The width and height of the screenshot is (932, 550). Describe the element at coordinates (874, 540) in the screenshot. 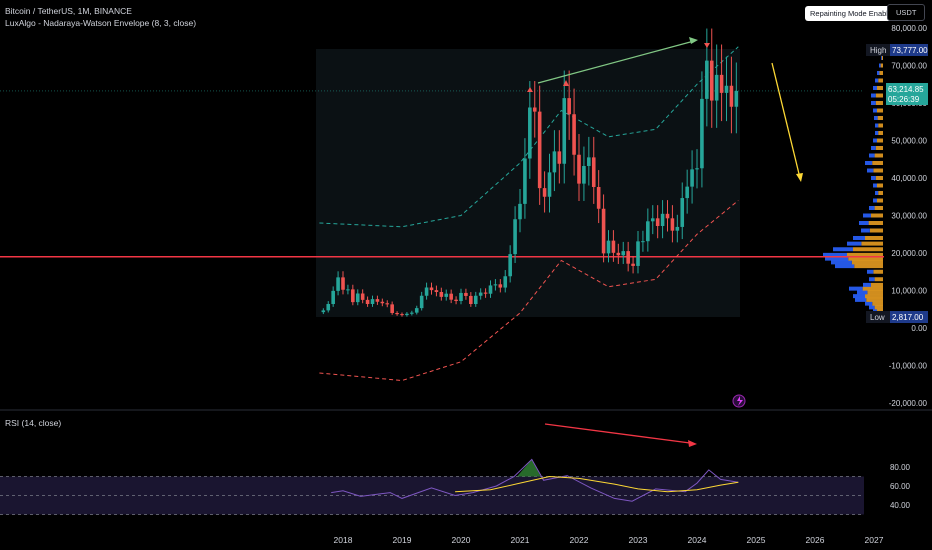

I see `time-axis-label: 2027` at that location.